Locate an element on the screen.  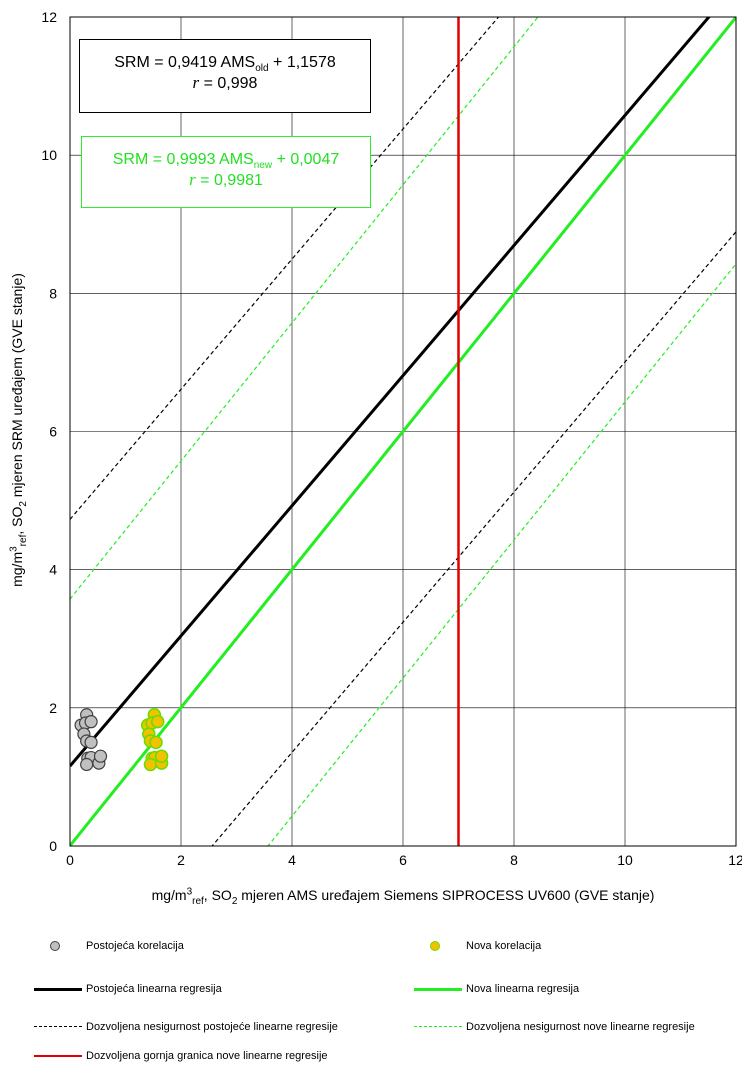
legend-item-new-points: Nova korelacija is located at coordinates (475, 946).